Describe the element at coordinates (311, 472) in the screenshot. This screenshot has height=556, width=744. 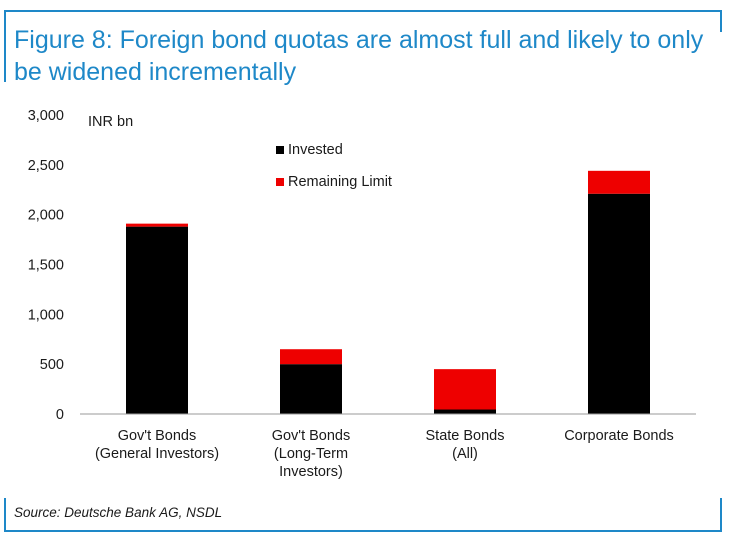
I see `x-category-label: Investors)` at that location.